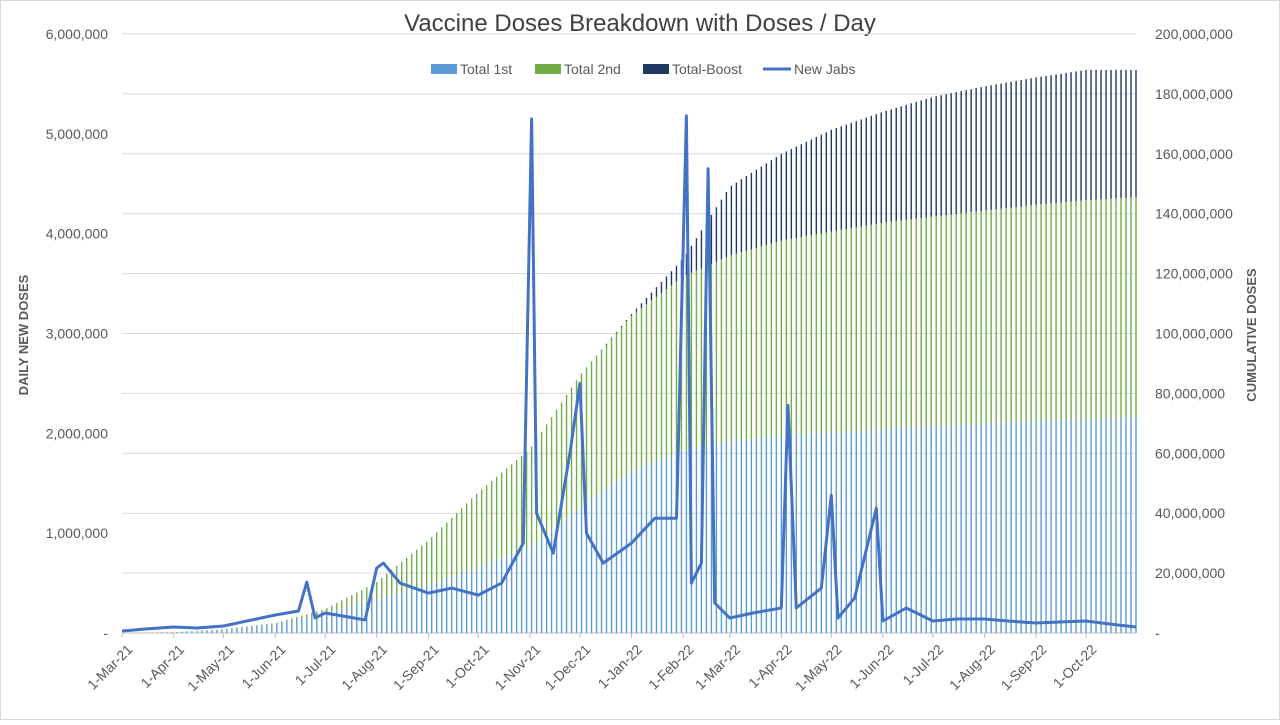  I want to click on right-tick-label: 200,000,000, so click(1194, 34).